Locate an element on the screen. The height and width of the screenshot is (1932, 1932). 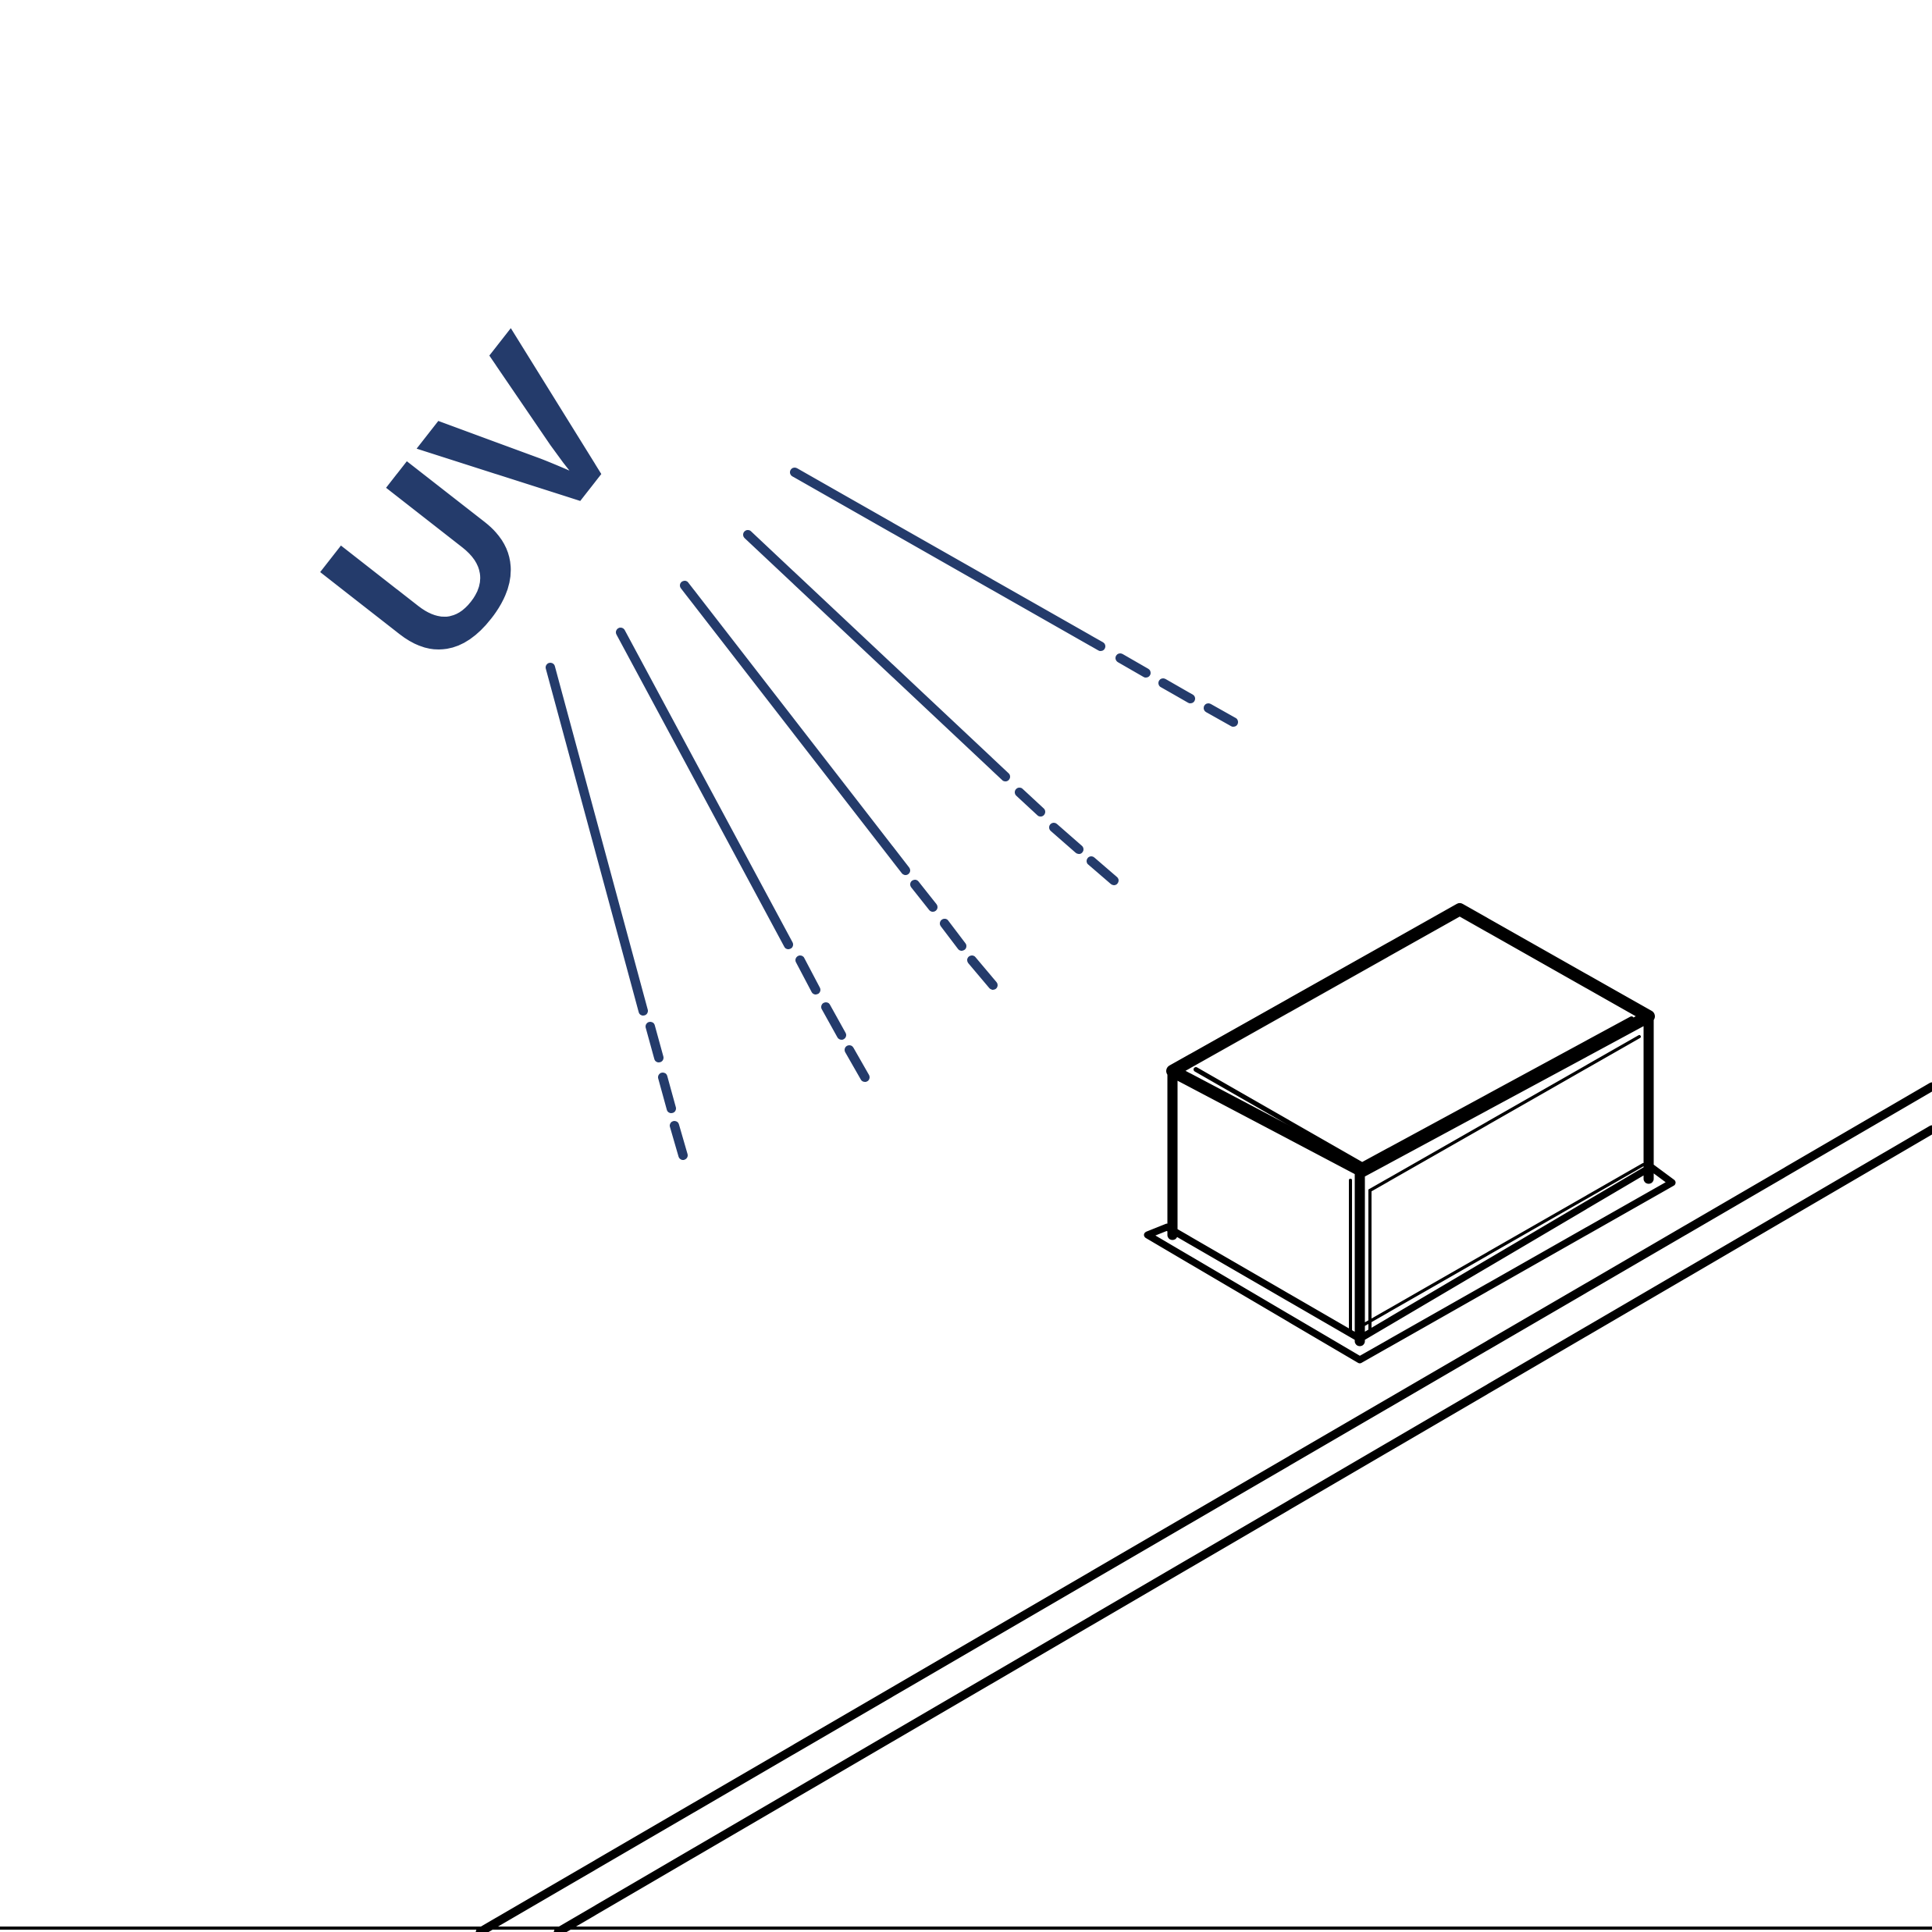
light-rays-icon is located at coordinates (892, 814).